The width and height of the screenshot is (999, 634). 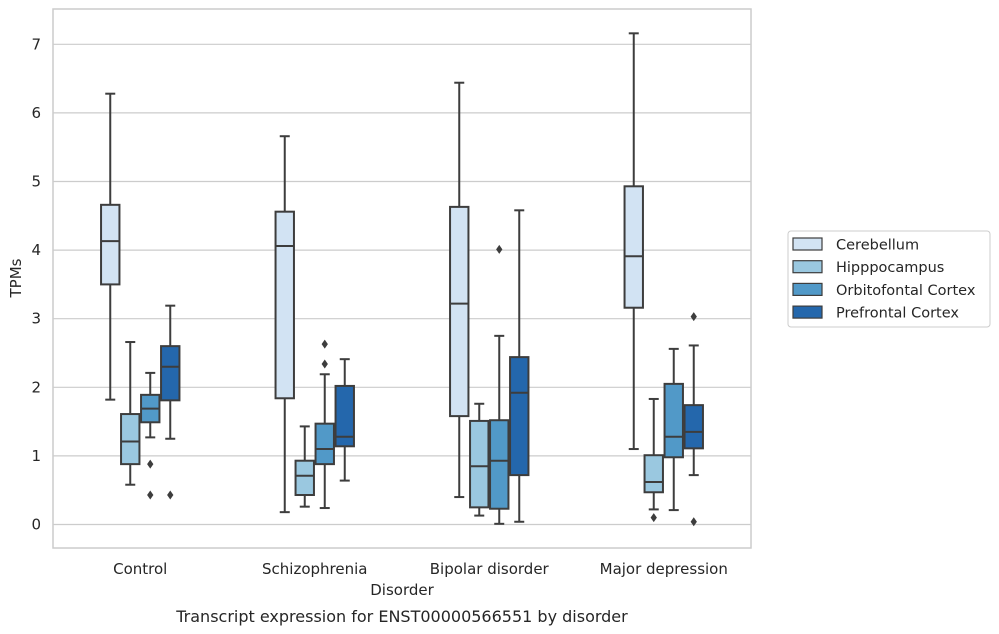 I want to click on legend-frame, so click(x=889, y=279).